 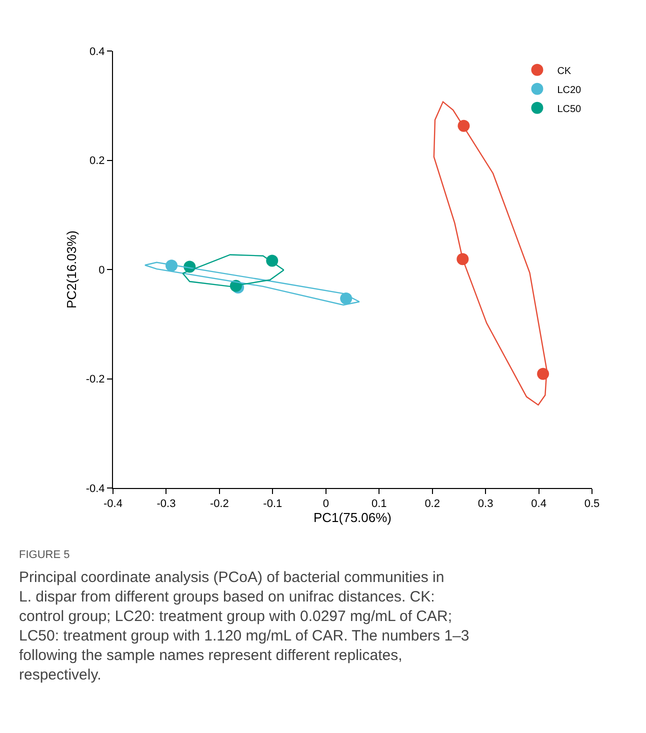 What do you see at coordinates (592, 504) in the screenshot?
I see `x-tick-label: 0.5` at bounding box center [592, 504].